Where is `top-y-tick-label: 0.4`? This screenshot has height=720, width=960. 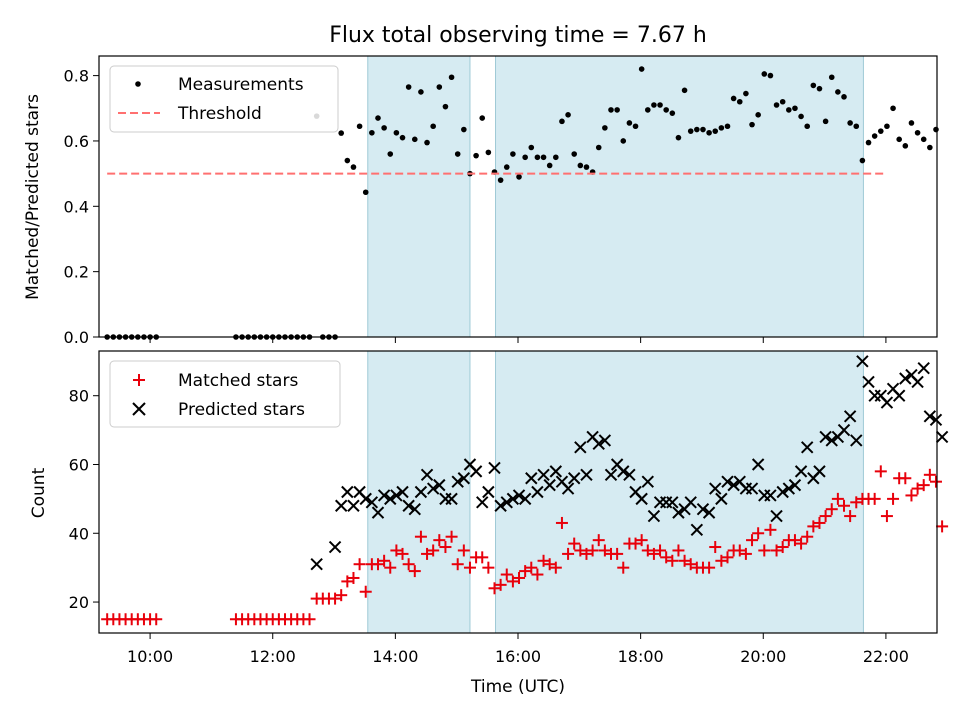 top-y-tick-label: 0.4 is located at coordinates (76, 206).